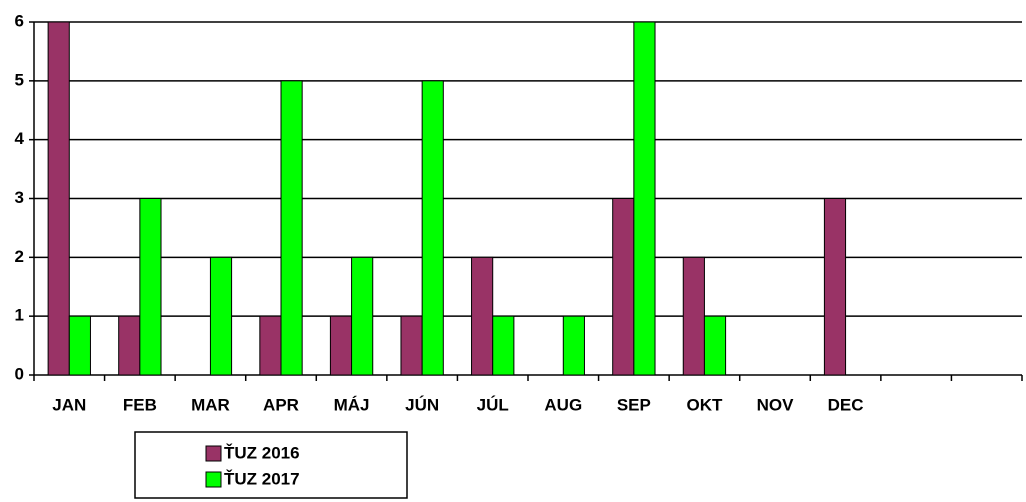  I want to click on x-tick-label: MAR, so click(210, 404).